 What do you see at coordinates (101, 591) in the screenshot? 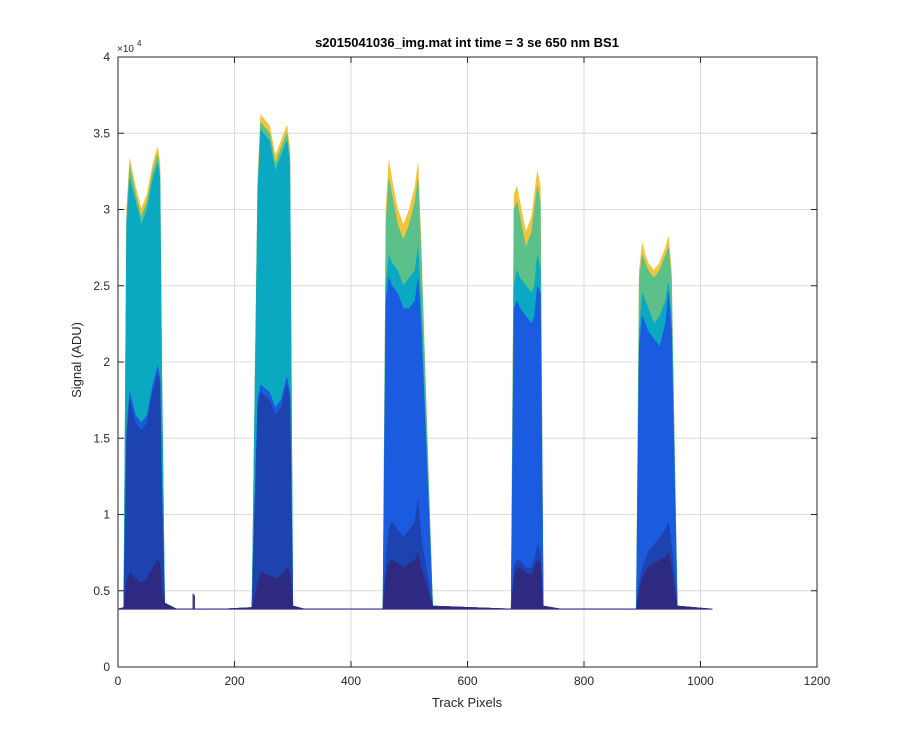
I see `y-tick-label: 0.5` at bounding box center [101, 591].